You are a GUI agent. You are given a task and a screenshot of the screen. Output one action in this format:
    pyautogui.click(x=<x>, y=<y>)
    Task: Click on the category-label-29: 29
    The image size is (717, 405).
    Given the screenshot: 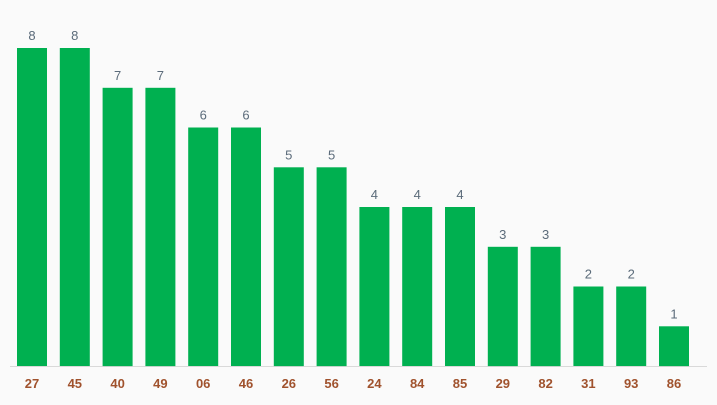 What is the action you would take?
    pyautogui.click(x=503, y=383)
    